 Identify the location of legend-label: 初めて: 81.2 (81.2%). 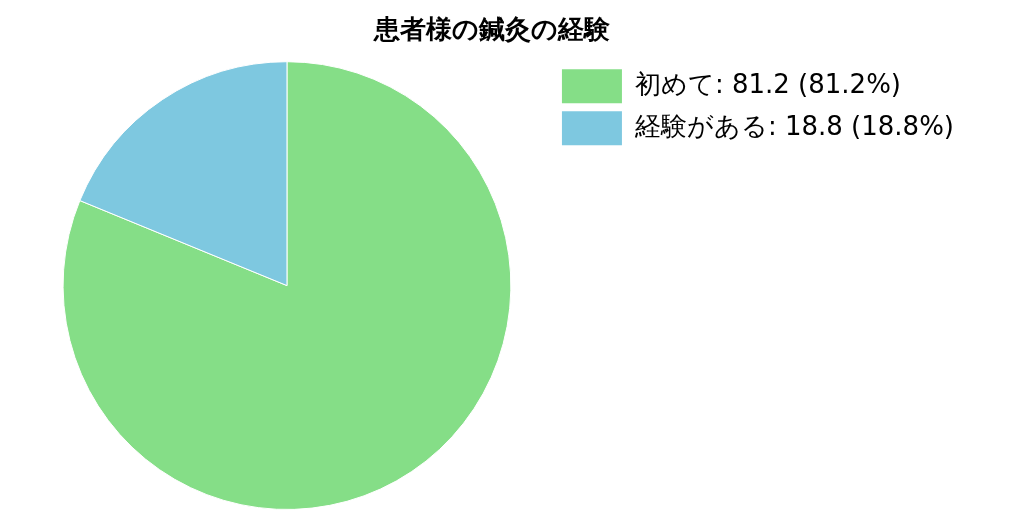
(767, 83).